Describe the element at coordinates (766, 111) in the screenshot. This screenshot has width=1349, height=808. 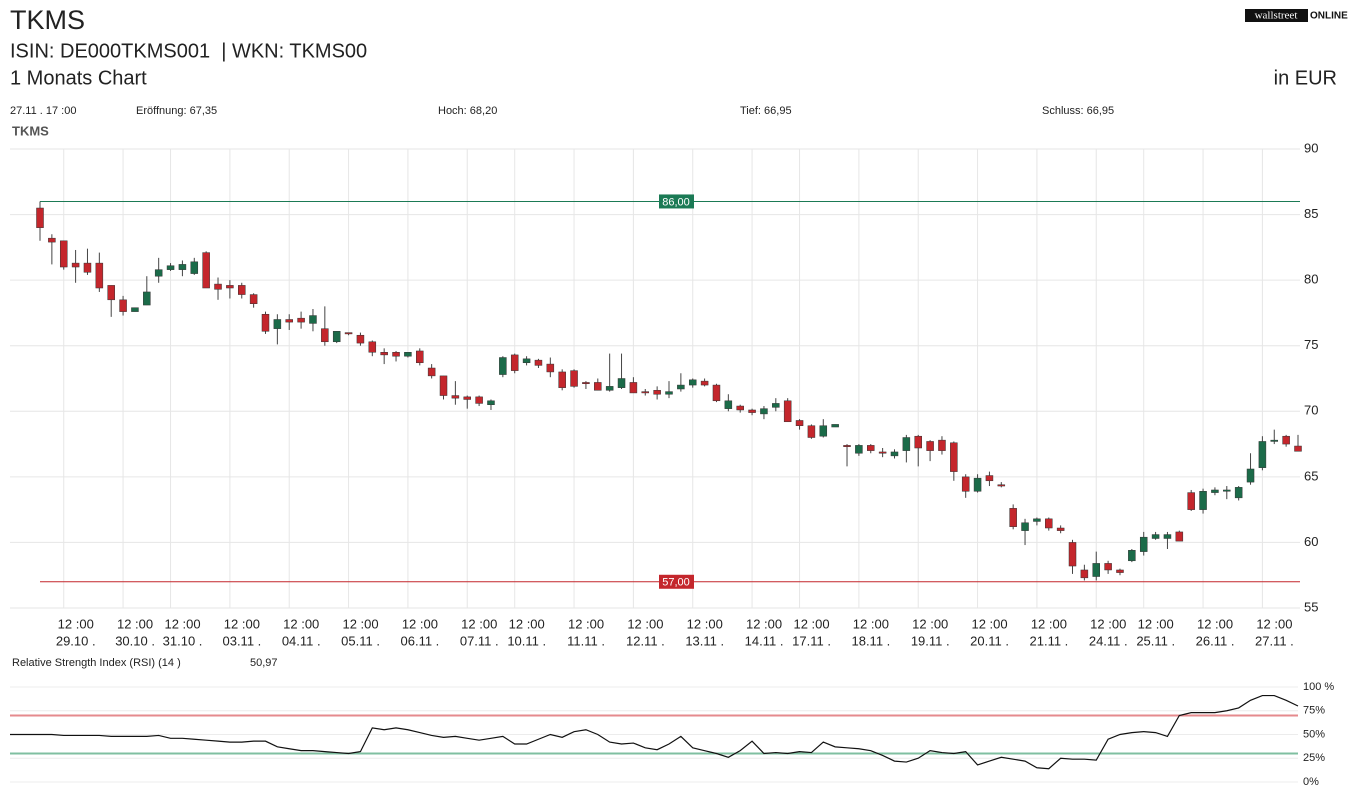
I see `info-low: Tief: 66,95` at that location.